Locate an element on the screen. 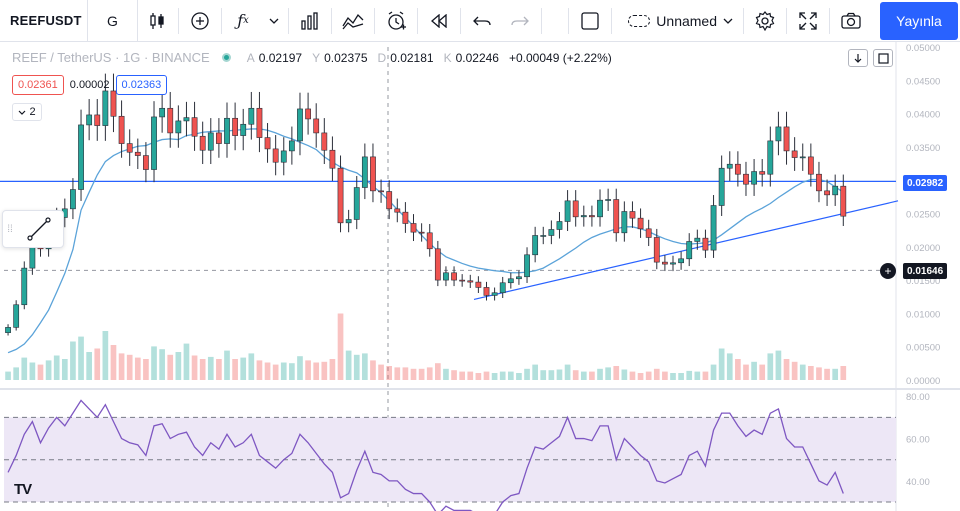  add-indicator-icon is located at coordinates (200, 21).